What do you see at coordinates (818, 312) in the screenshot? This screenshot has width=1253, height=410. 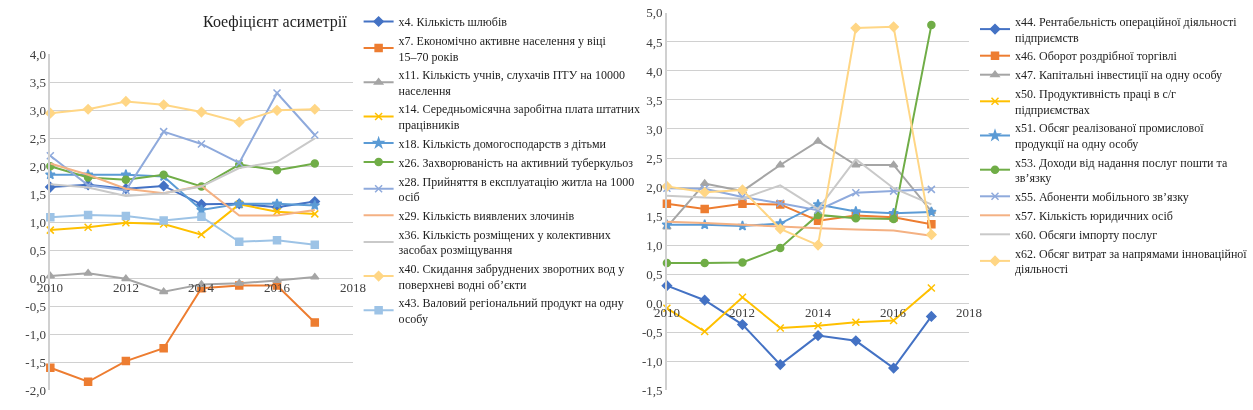 I see `x-tick-label: 2014` at bounding box center [818, 312].